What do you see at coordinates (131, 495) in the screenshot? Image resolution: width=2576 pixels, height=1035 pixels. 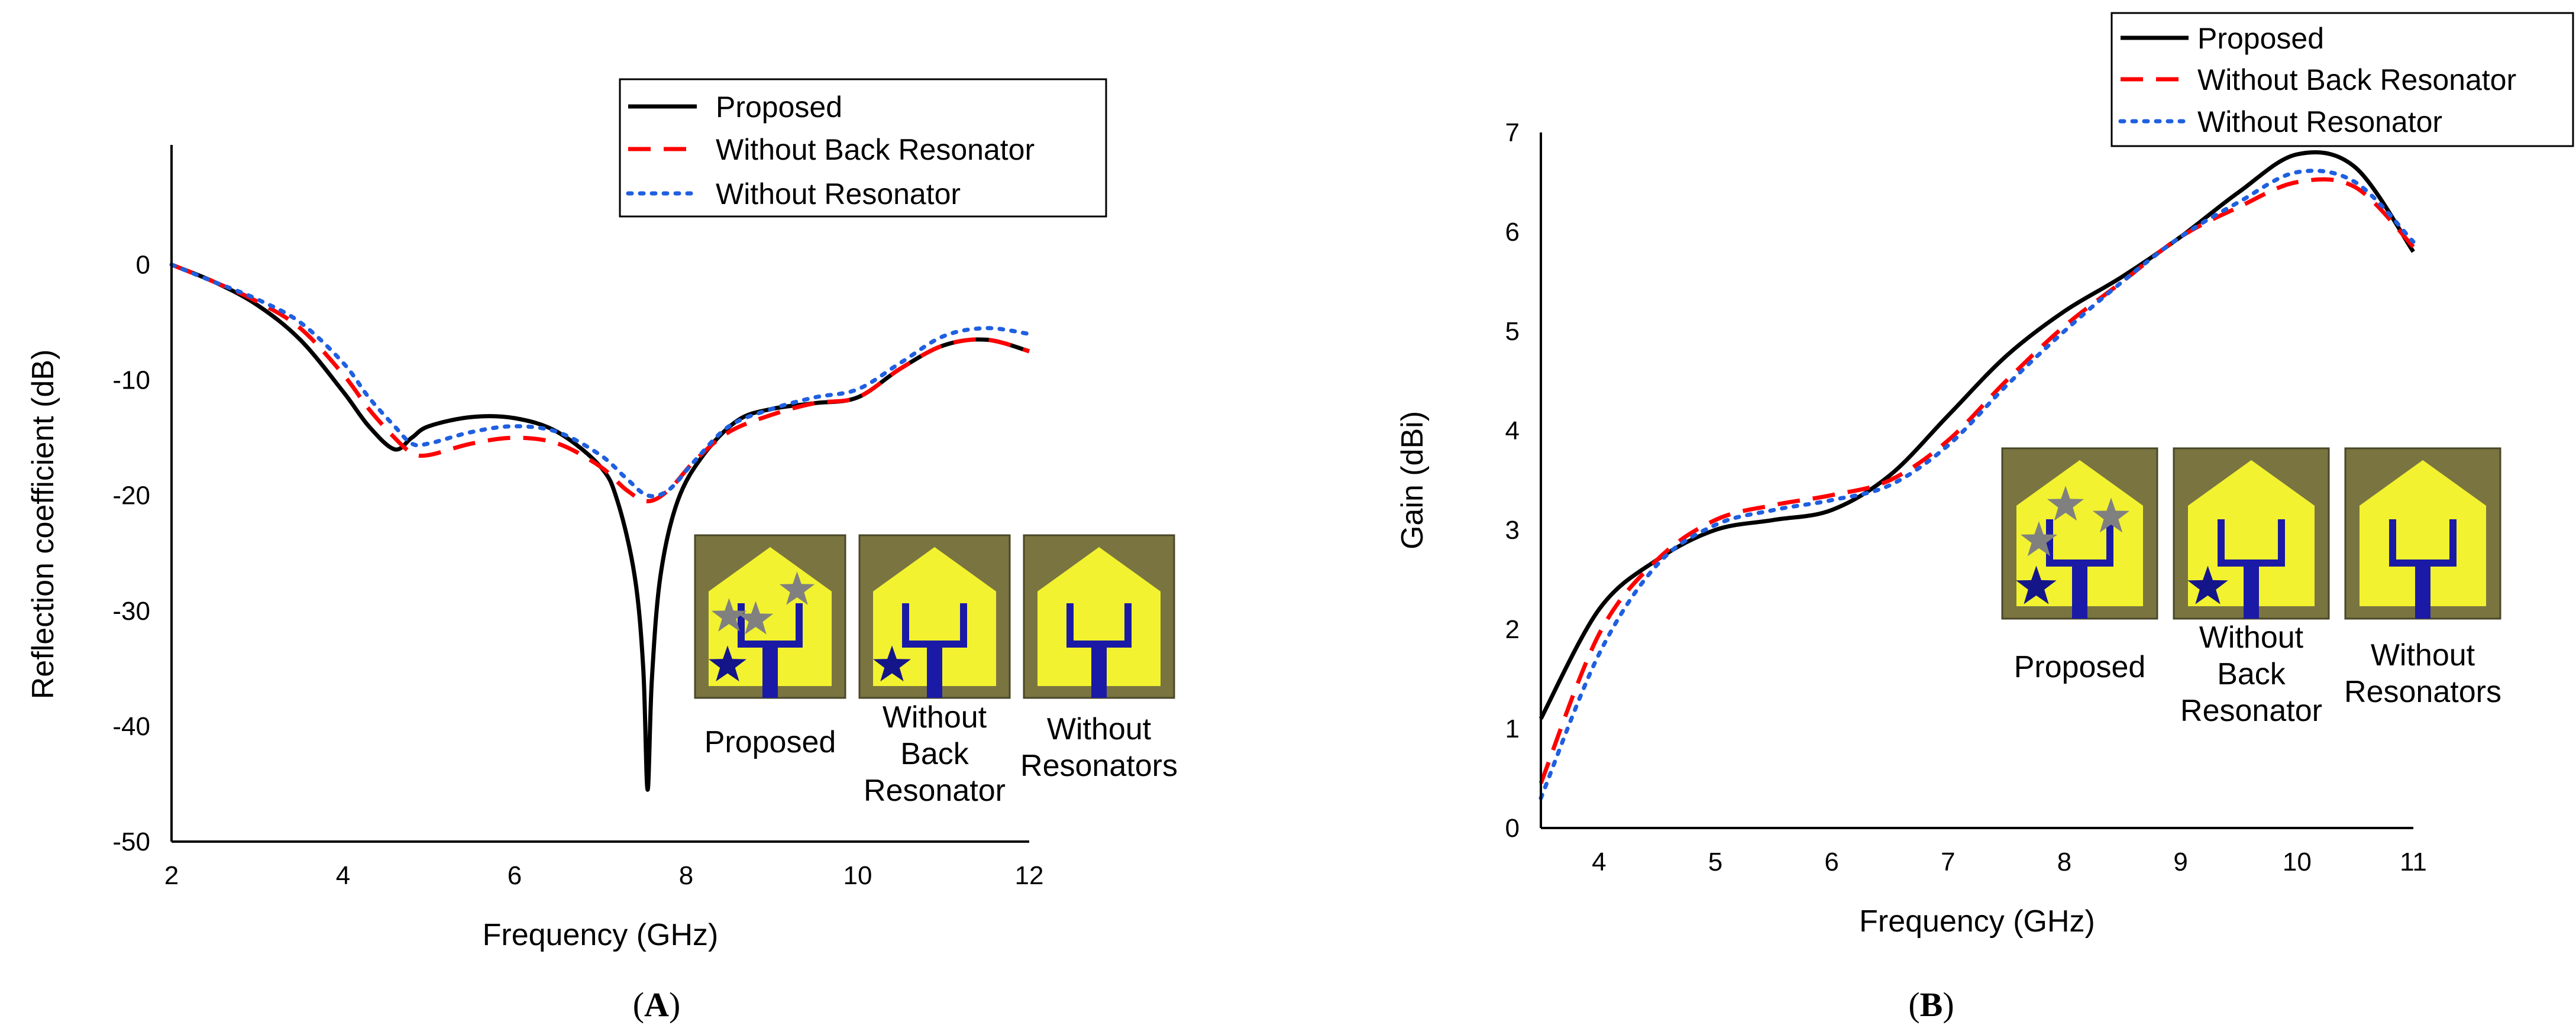 I see `y-tick-label: -20` at bounding box center [131, 495].